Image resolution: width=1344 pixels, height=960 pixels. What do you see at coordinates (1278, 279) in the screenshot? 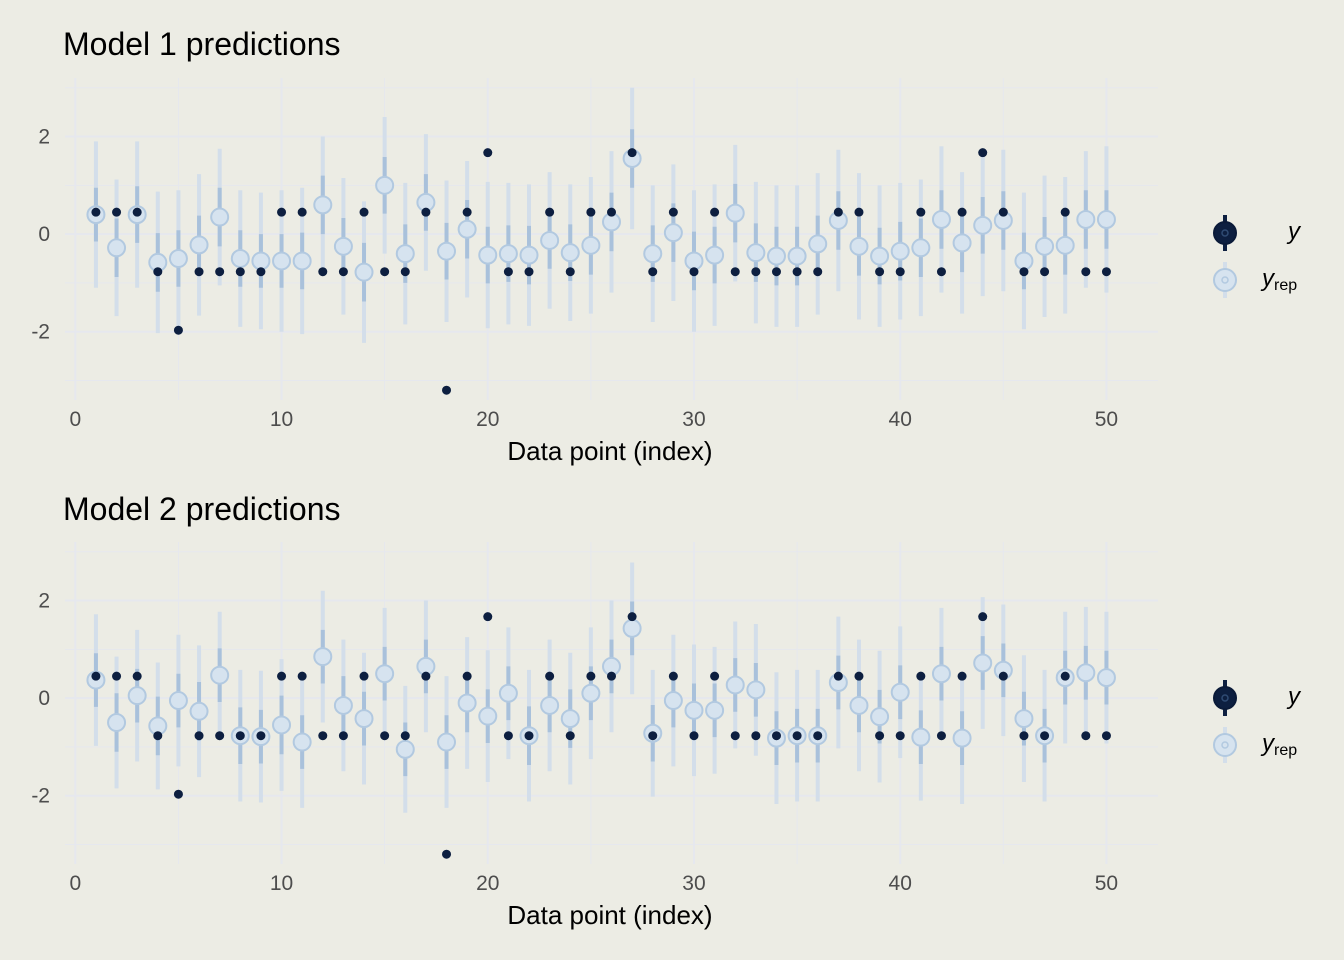
I see `panel-1-legend-yrep-label: yrep` at bounding box center [1278, 279].